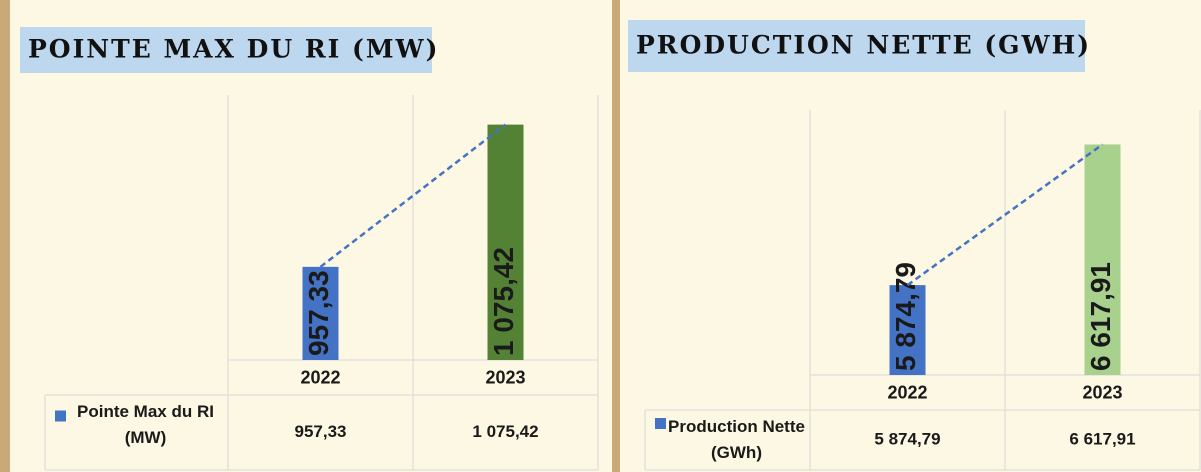 This screenshot has height=472, width=1201. Describe the element at coordinates (321, 431) in the screenshot. I see `table-value: 957,33` at that location.